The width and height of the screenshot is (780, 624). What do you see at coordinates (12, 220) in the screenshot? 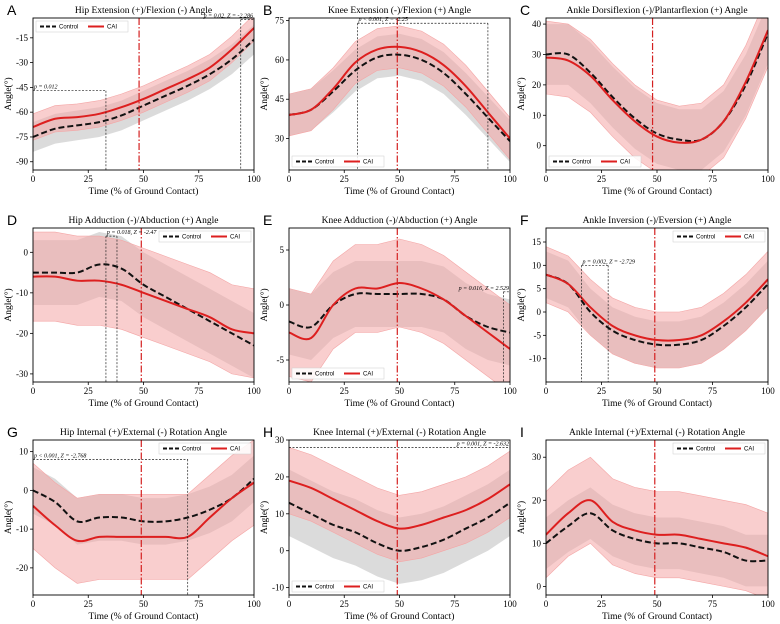
I see `panel-letter: D` at bounding box center [12, 220].